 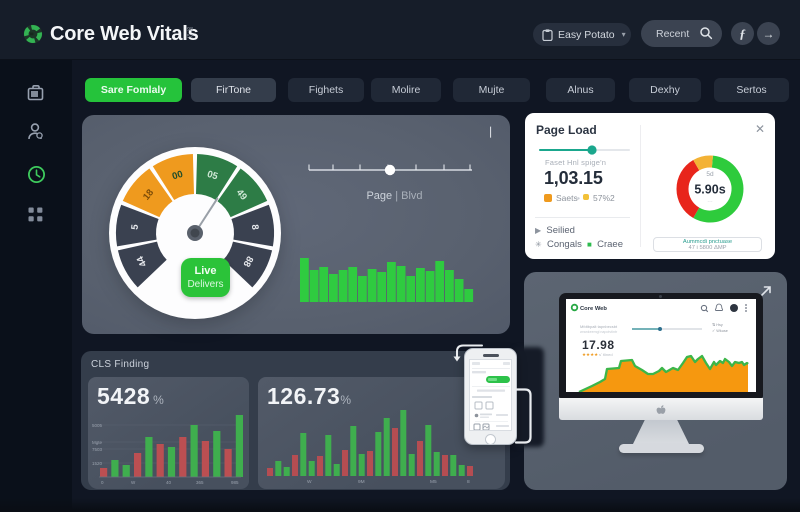 I want to click on svg-text: 5d, so click(x=710, y=174).